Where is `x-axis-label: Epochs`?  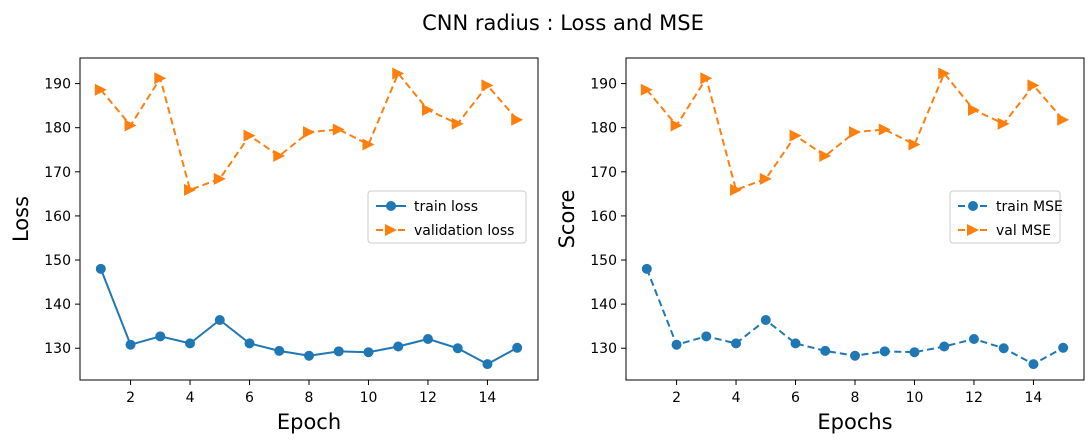 x-axis-label: Epochs is located at coordinates (854, 422).